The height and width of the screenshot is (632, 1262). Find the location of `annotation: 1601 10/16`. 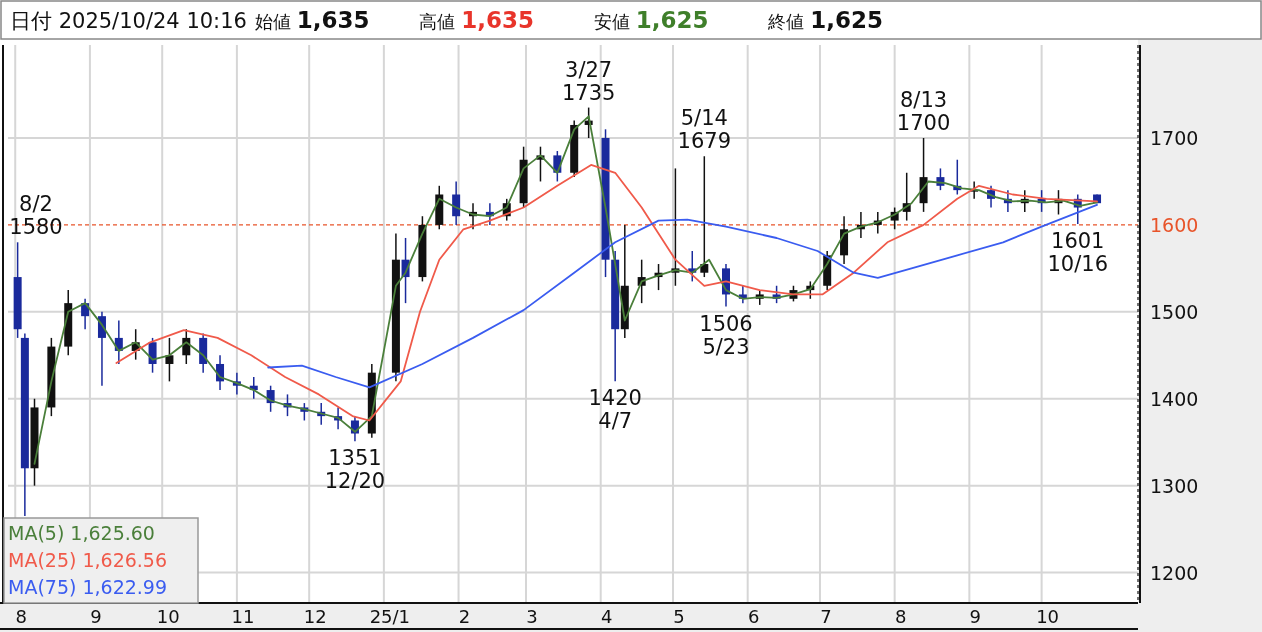

annotation: 1601 10/16 is located at coordinates (1078, 253).